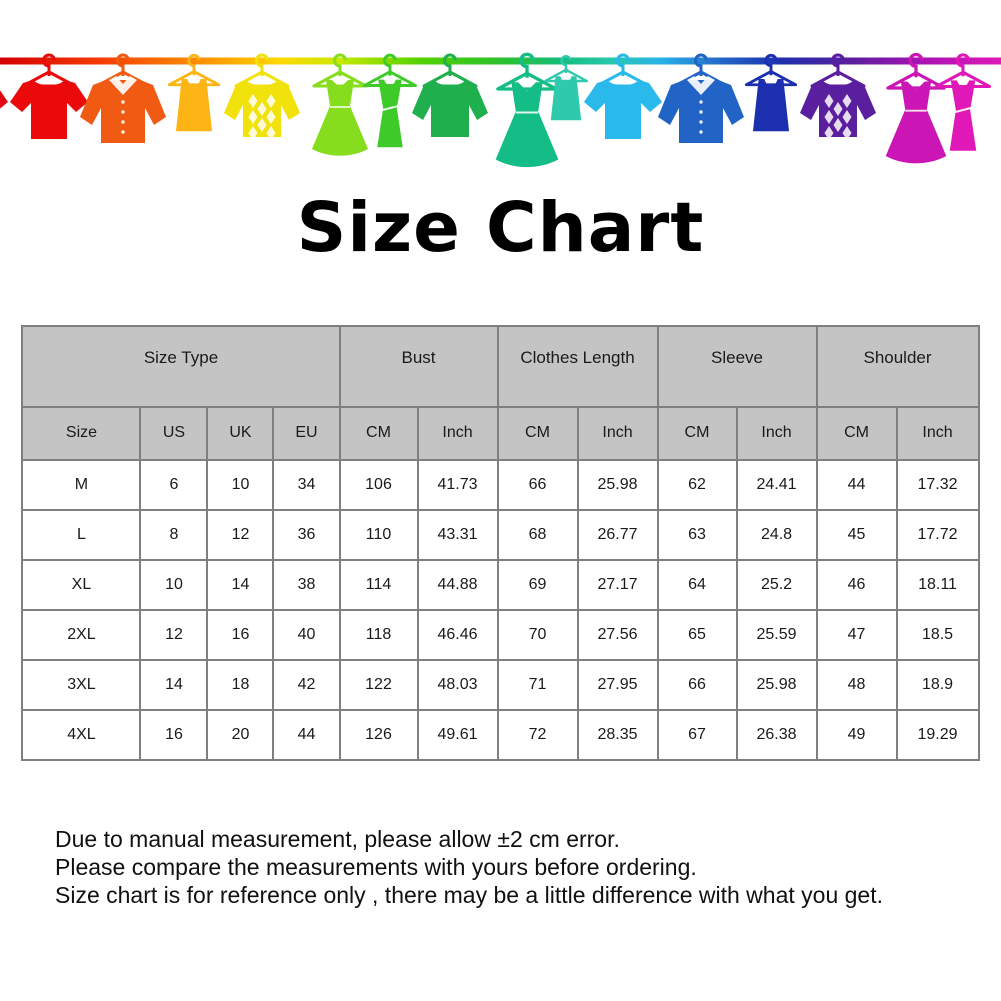  Describe the element at coordinates (697, 734) in the screenshot. I see `cell: 67` at that location.